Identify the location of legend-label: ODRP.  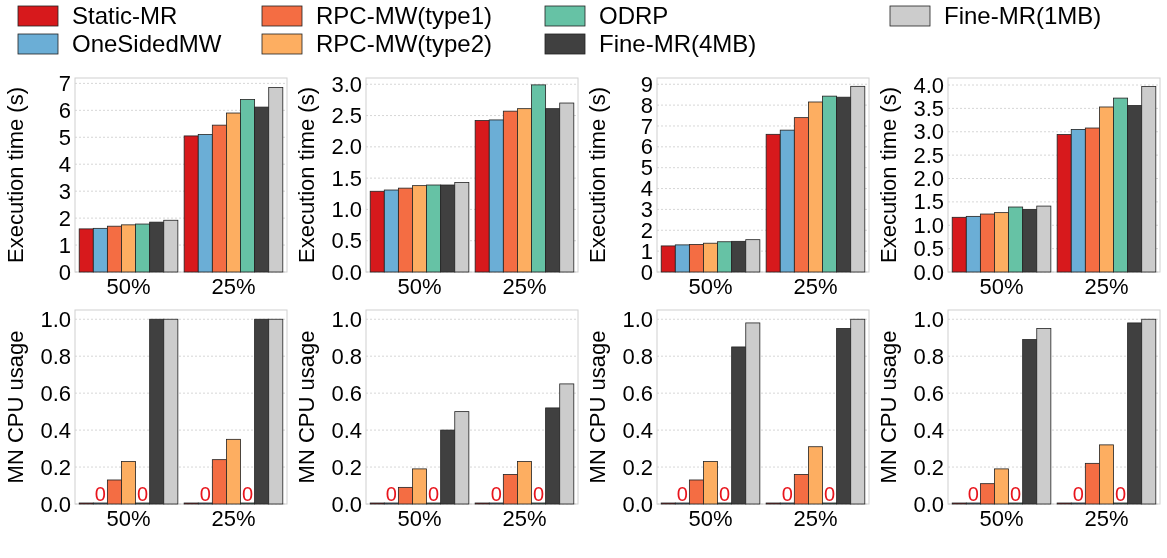
(634, 15).